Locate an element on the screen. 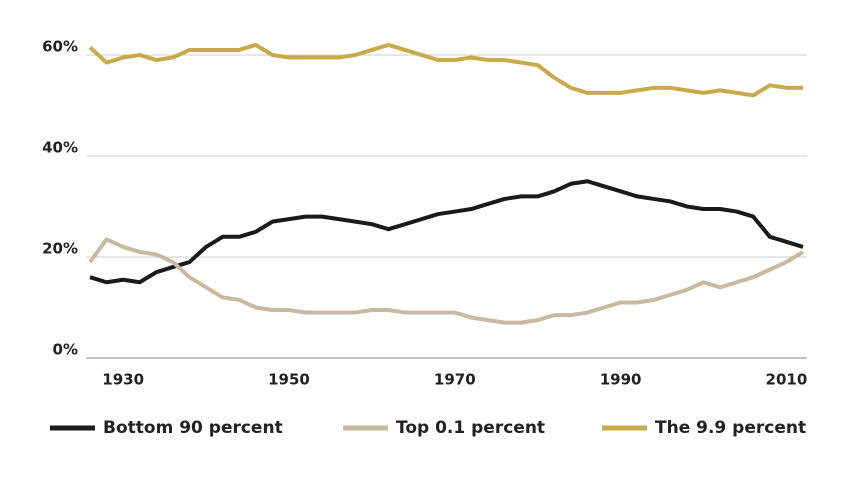 The image size is (850, 480). series-line is located at coordinates (445, 70).